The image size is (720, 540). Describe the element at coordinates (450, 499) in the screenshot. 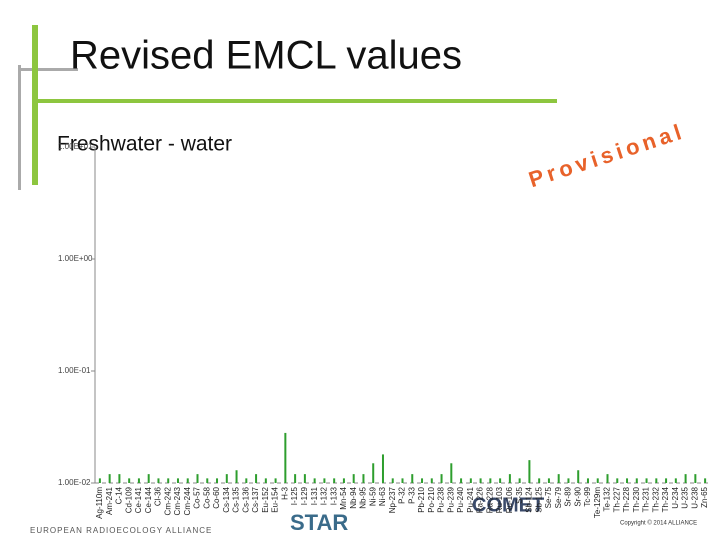

I see `x-tick-label: Pu-239` at that location.